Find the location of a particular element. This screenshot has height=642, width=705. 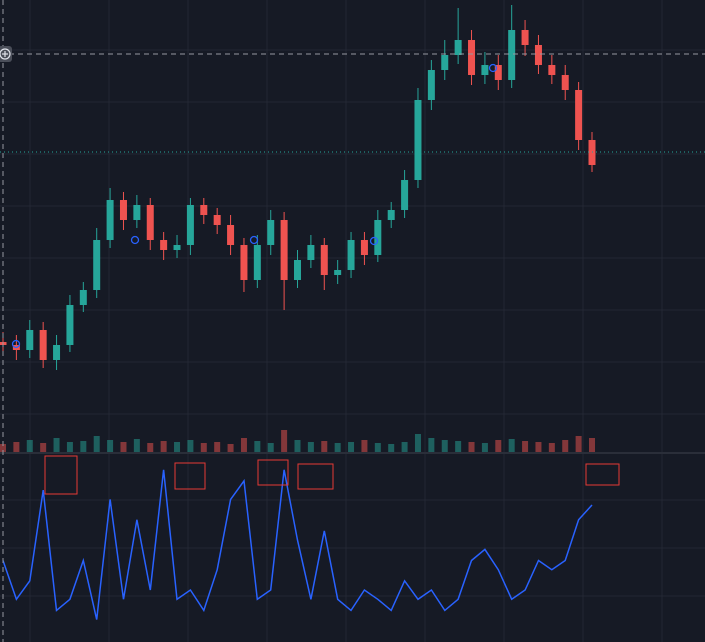

add-icon is located at coordinates (5, 54).